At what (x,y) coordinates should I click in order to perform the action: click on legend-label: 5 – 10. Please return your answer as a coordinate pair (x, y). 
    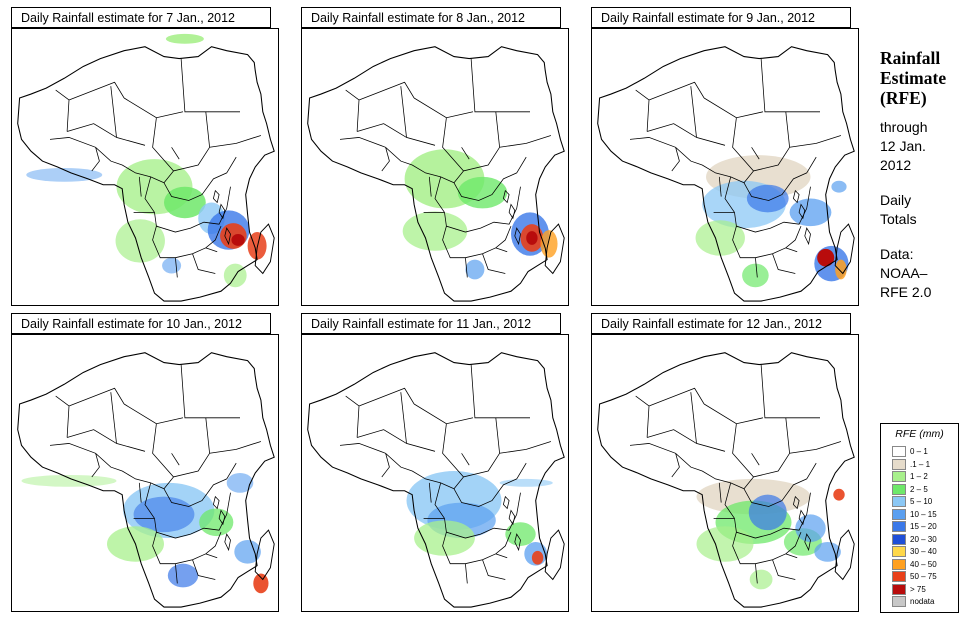
    Looking at the image, I should click on (921, 501).